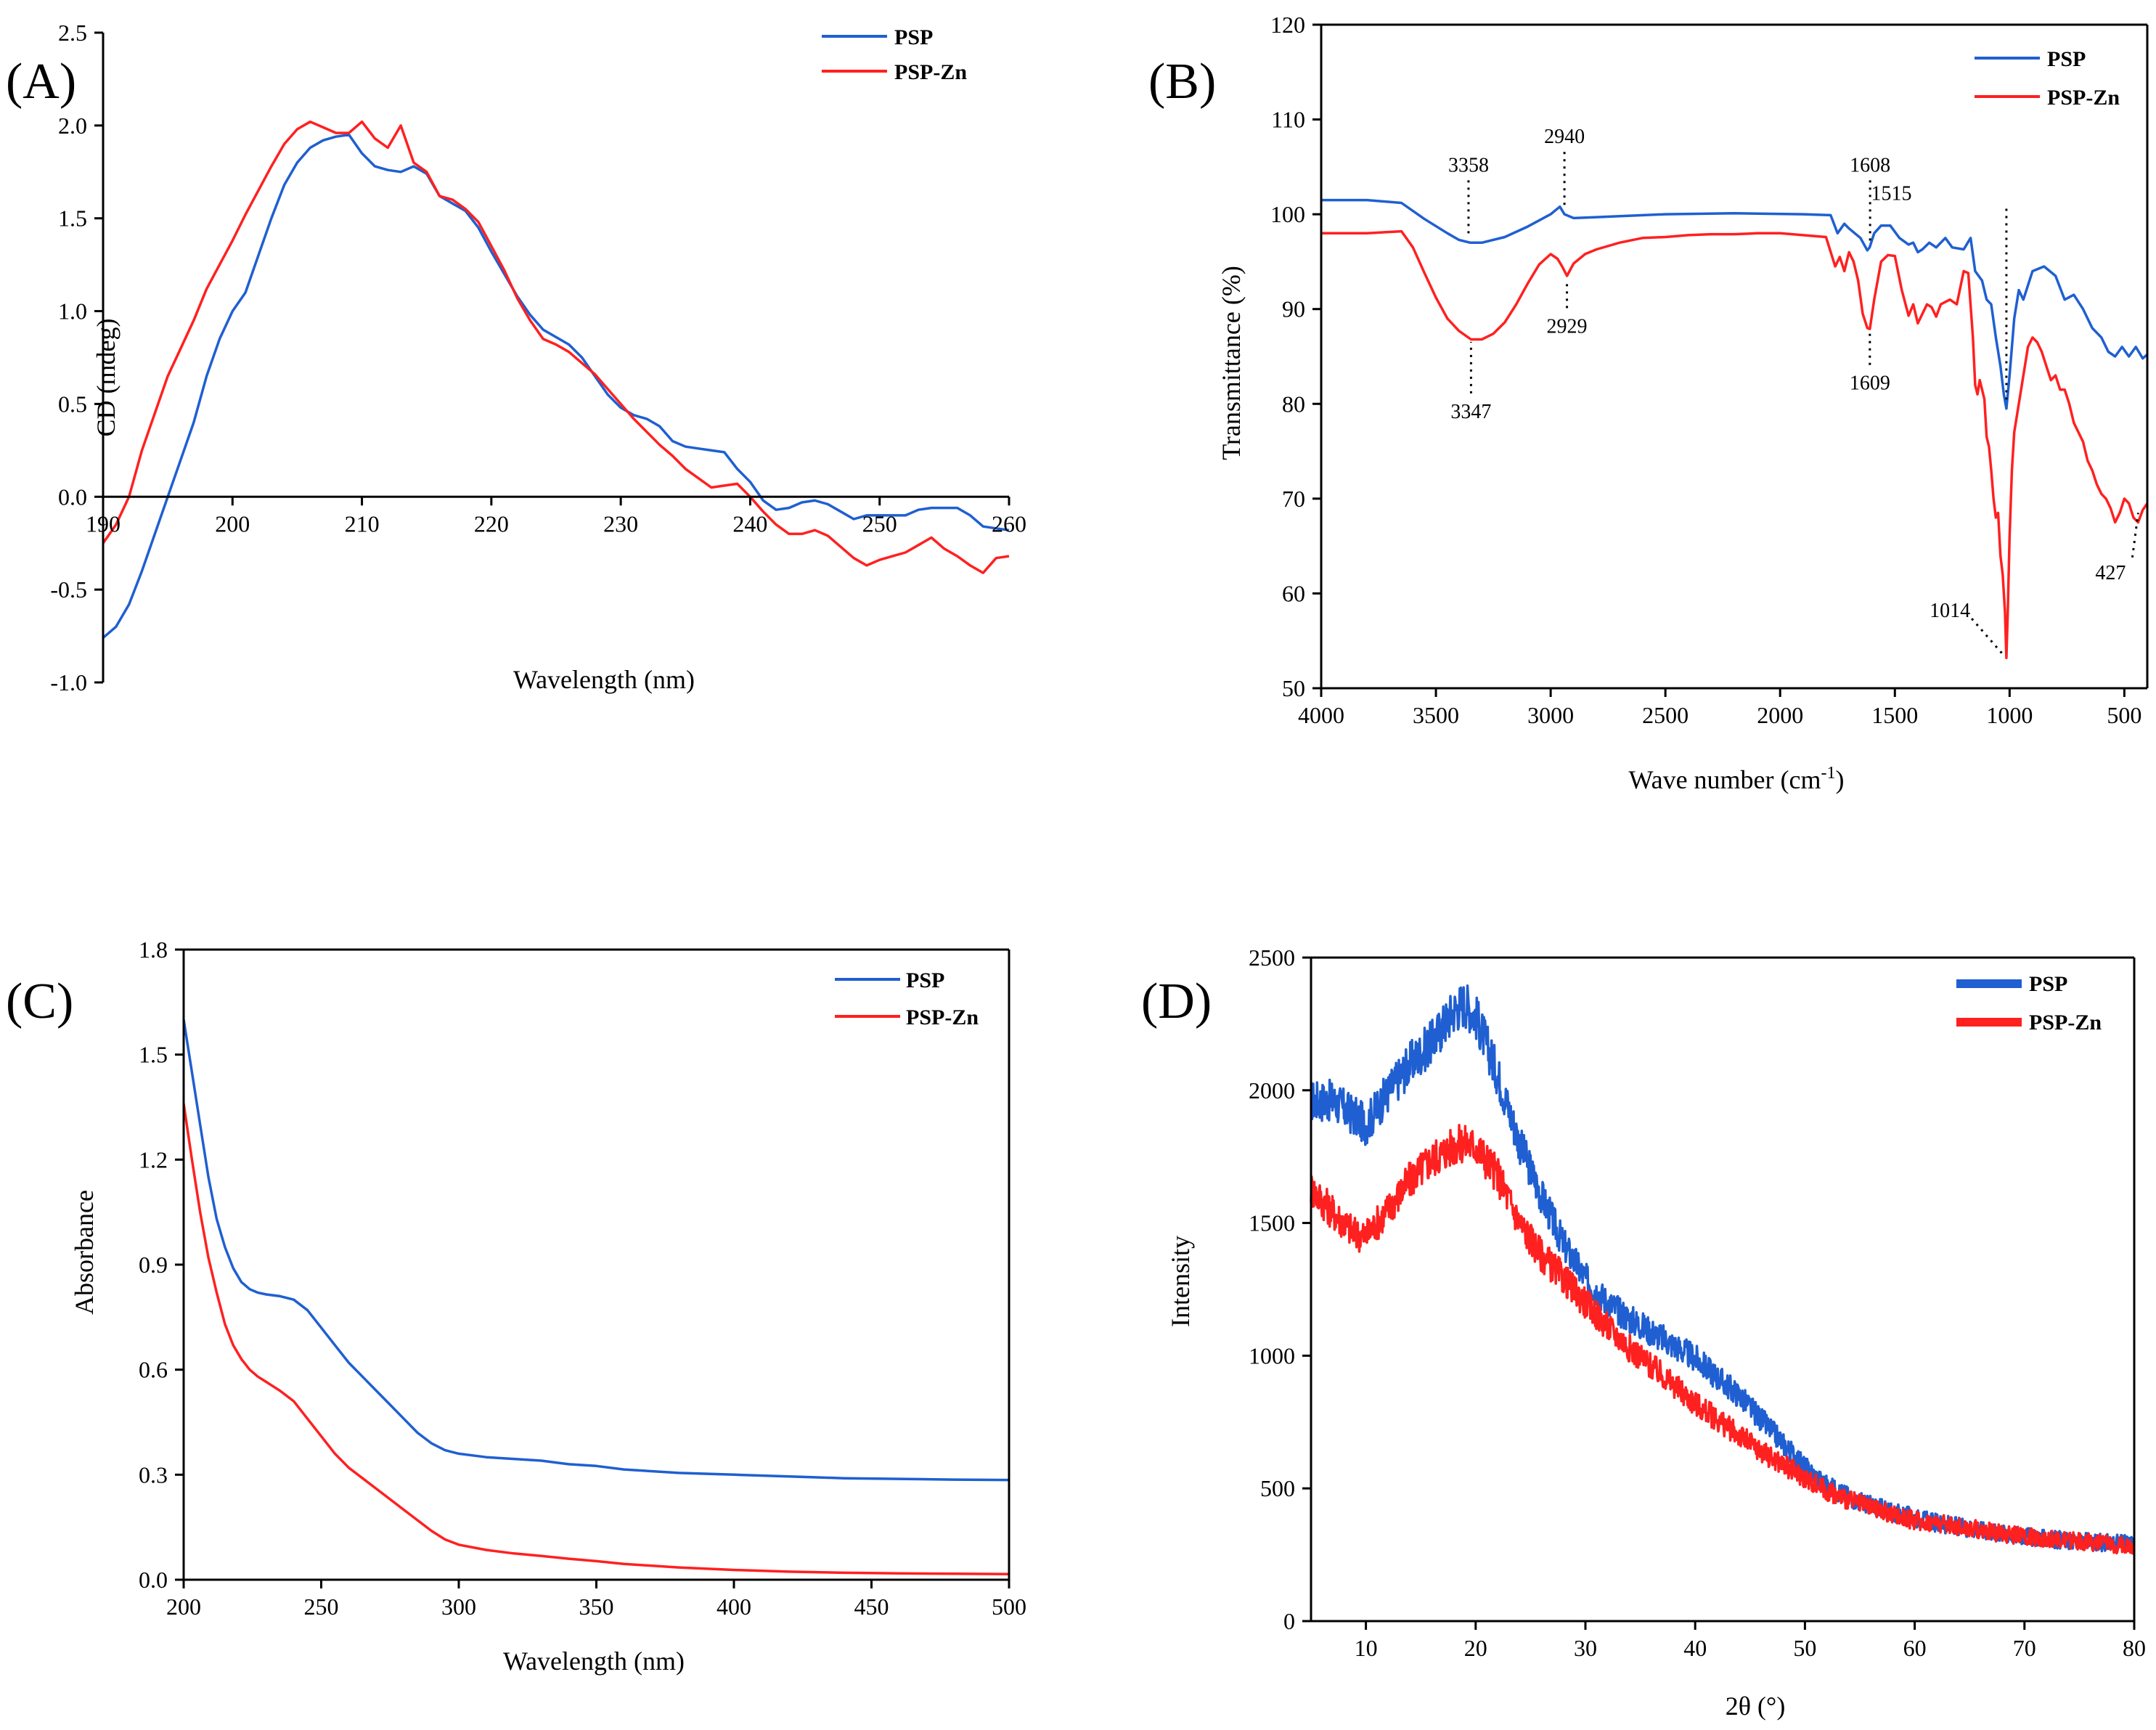  Describe the element at coordinates (734, 1607) in the screenshot. I see `x-tick-label: 400` at that location.